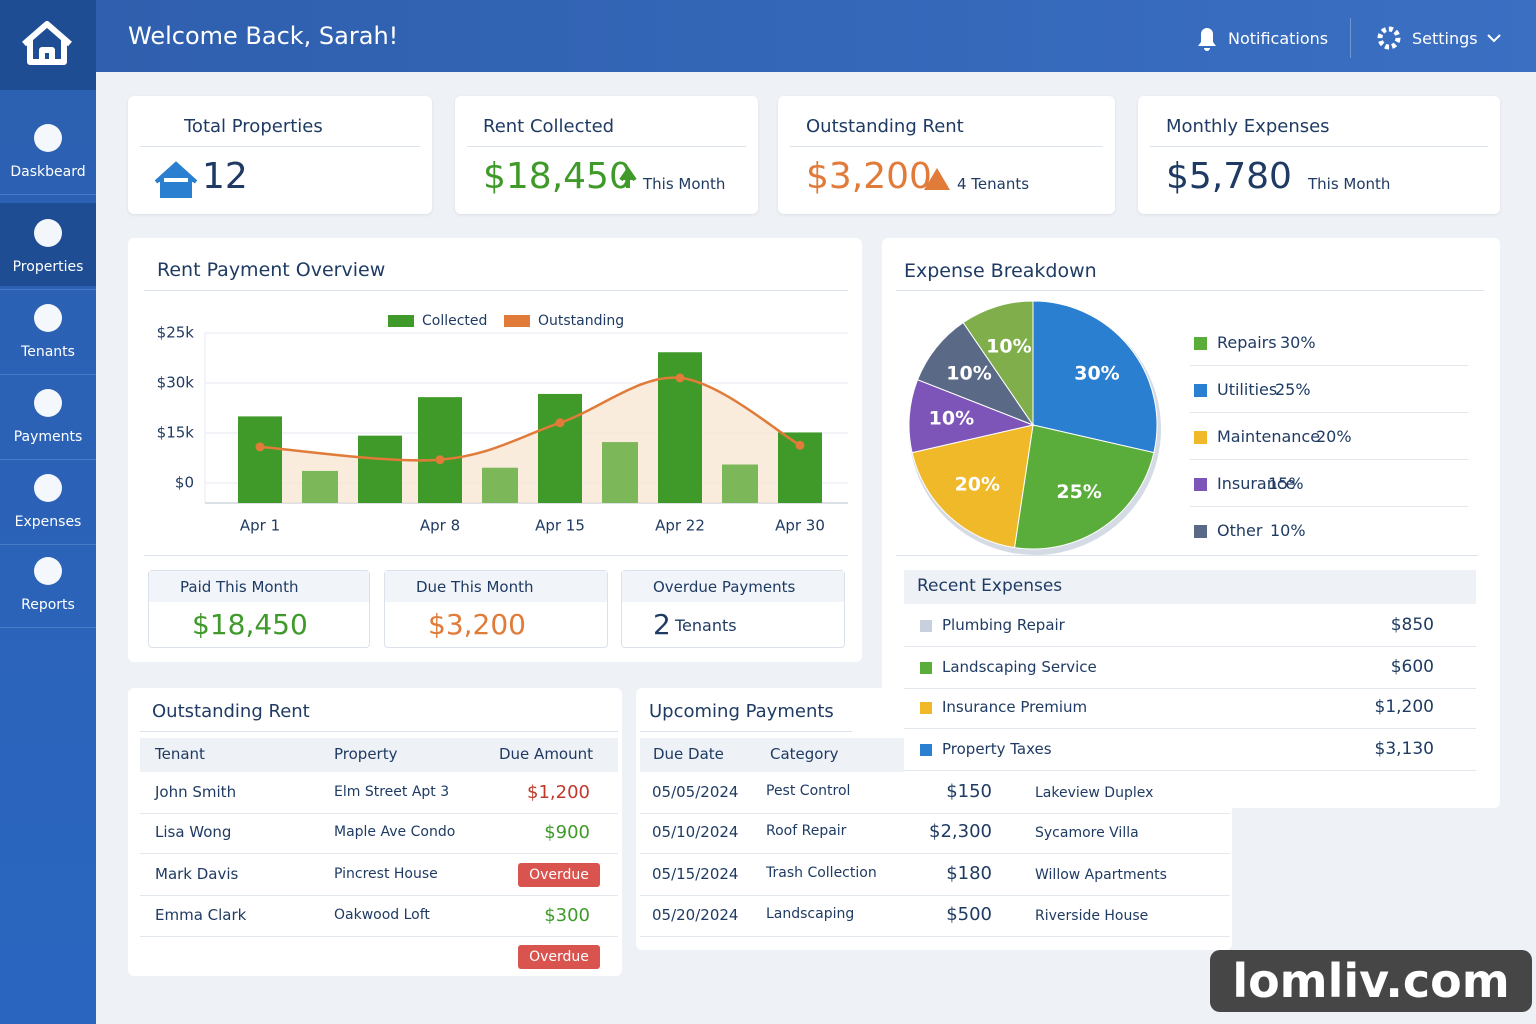 The image size is (1536, 1024). What do you see at coordinates (366, 754) in the screenshot?
I see `column-header: Property` at bounding box center [366, 754].